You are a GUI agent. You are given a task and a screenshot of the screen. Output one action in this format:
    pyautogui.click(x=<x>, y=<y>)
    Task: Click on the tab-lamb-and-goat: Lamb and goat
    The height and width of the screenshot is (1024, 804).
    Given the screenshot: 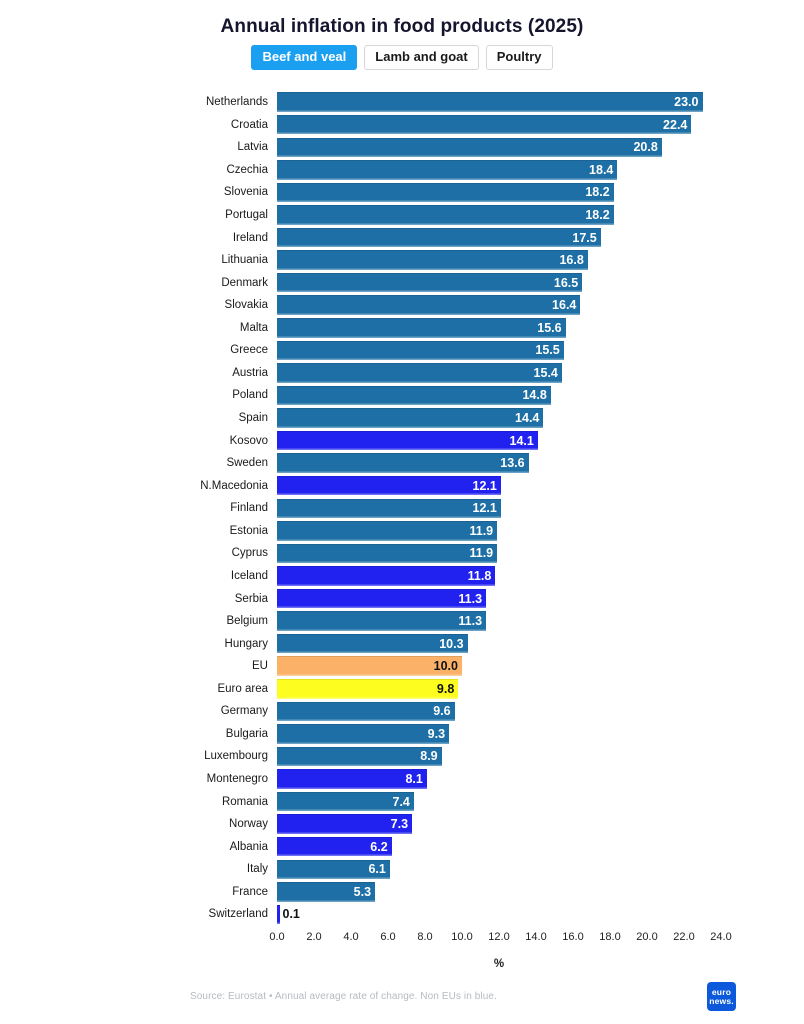 What is the action you would take?
    pyautogui.click(x=421, y=57)
    